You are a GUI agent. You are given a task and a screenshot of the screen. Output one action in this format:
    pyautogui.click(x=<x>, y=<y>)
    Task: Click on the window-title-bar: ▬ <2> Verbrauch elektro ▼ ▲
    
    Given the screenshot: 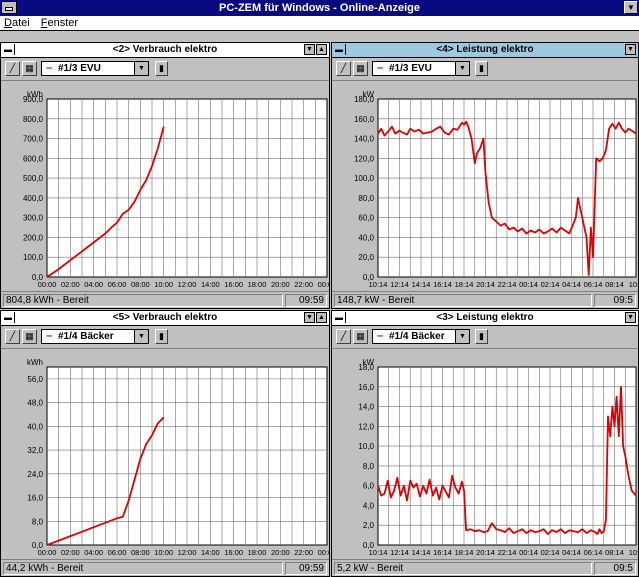 What is the action you would take?
    pyautogui.click(x=165, y=50)
    